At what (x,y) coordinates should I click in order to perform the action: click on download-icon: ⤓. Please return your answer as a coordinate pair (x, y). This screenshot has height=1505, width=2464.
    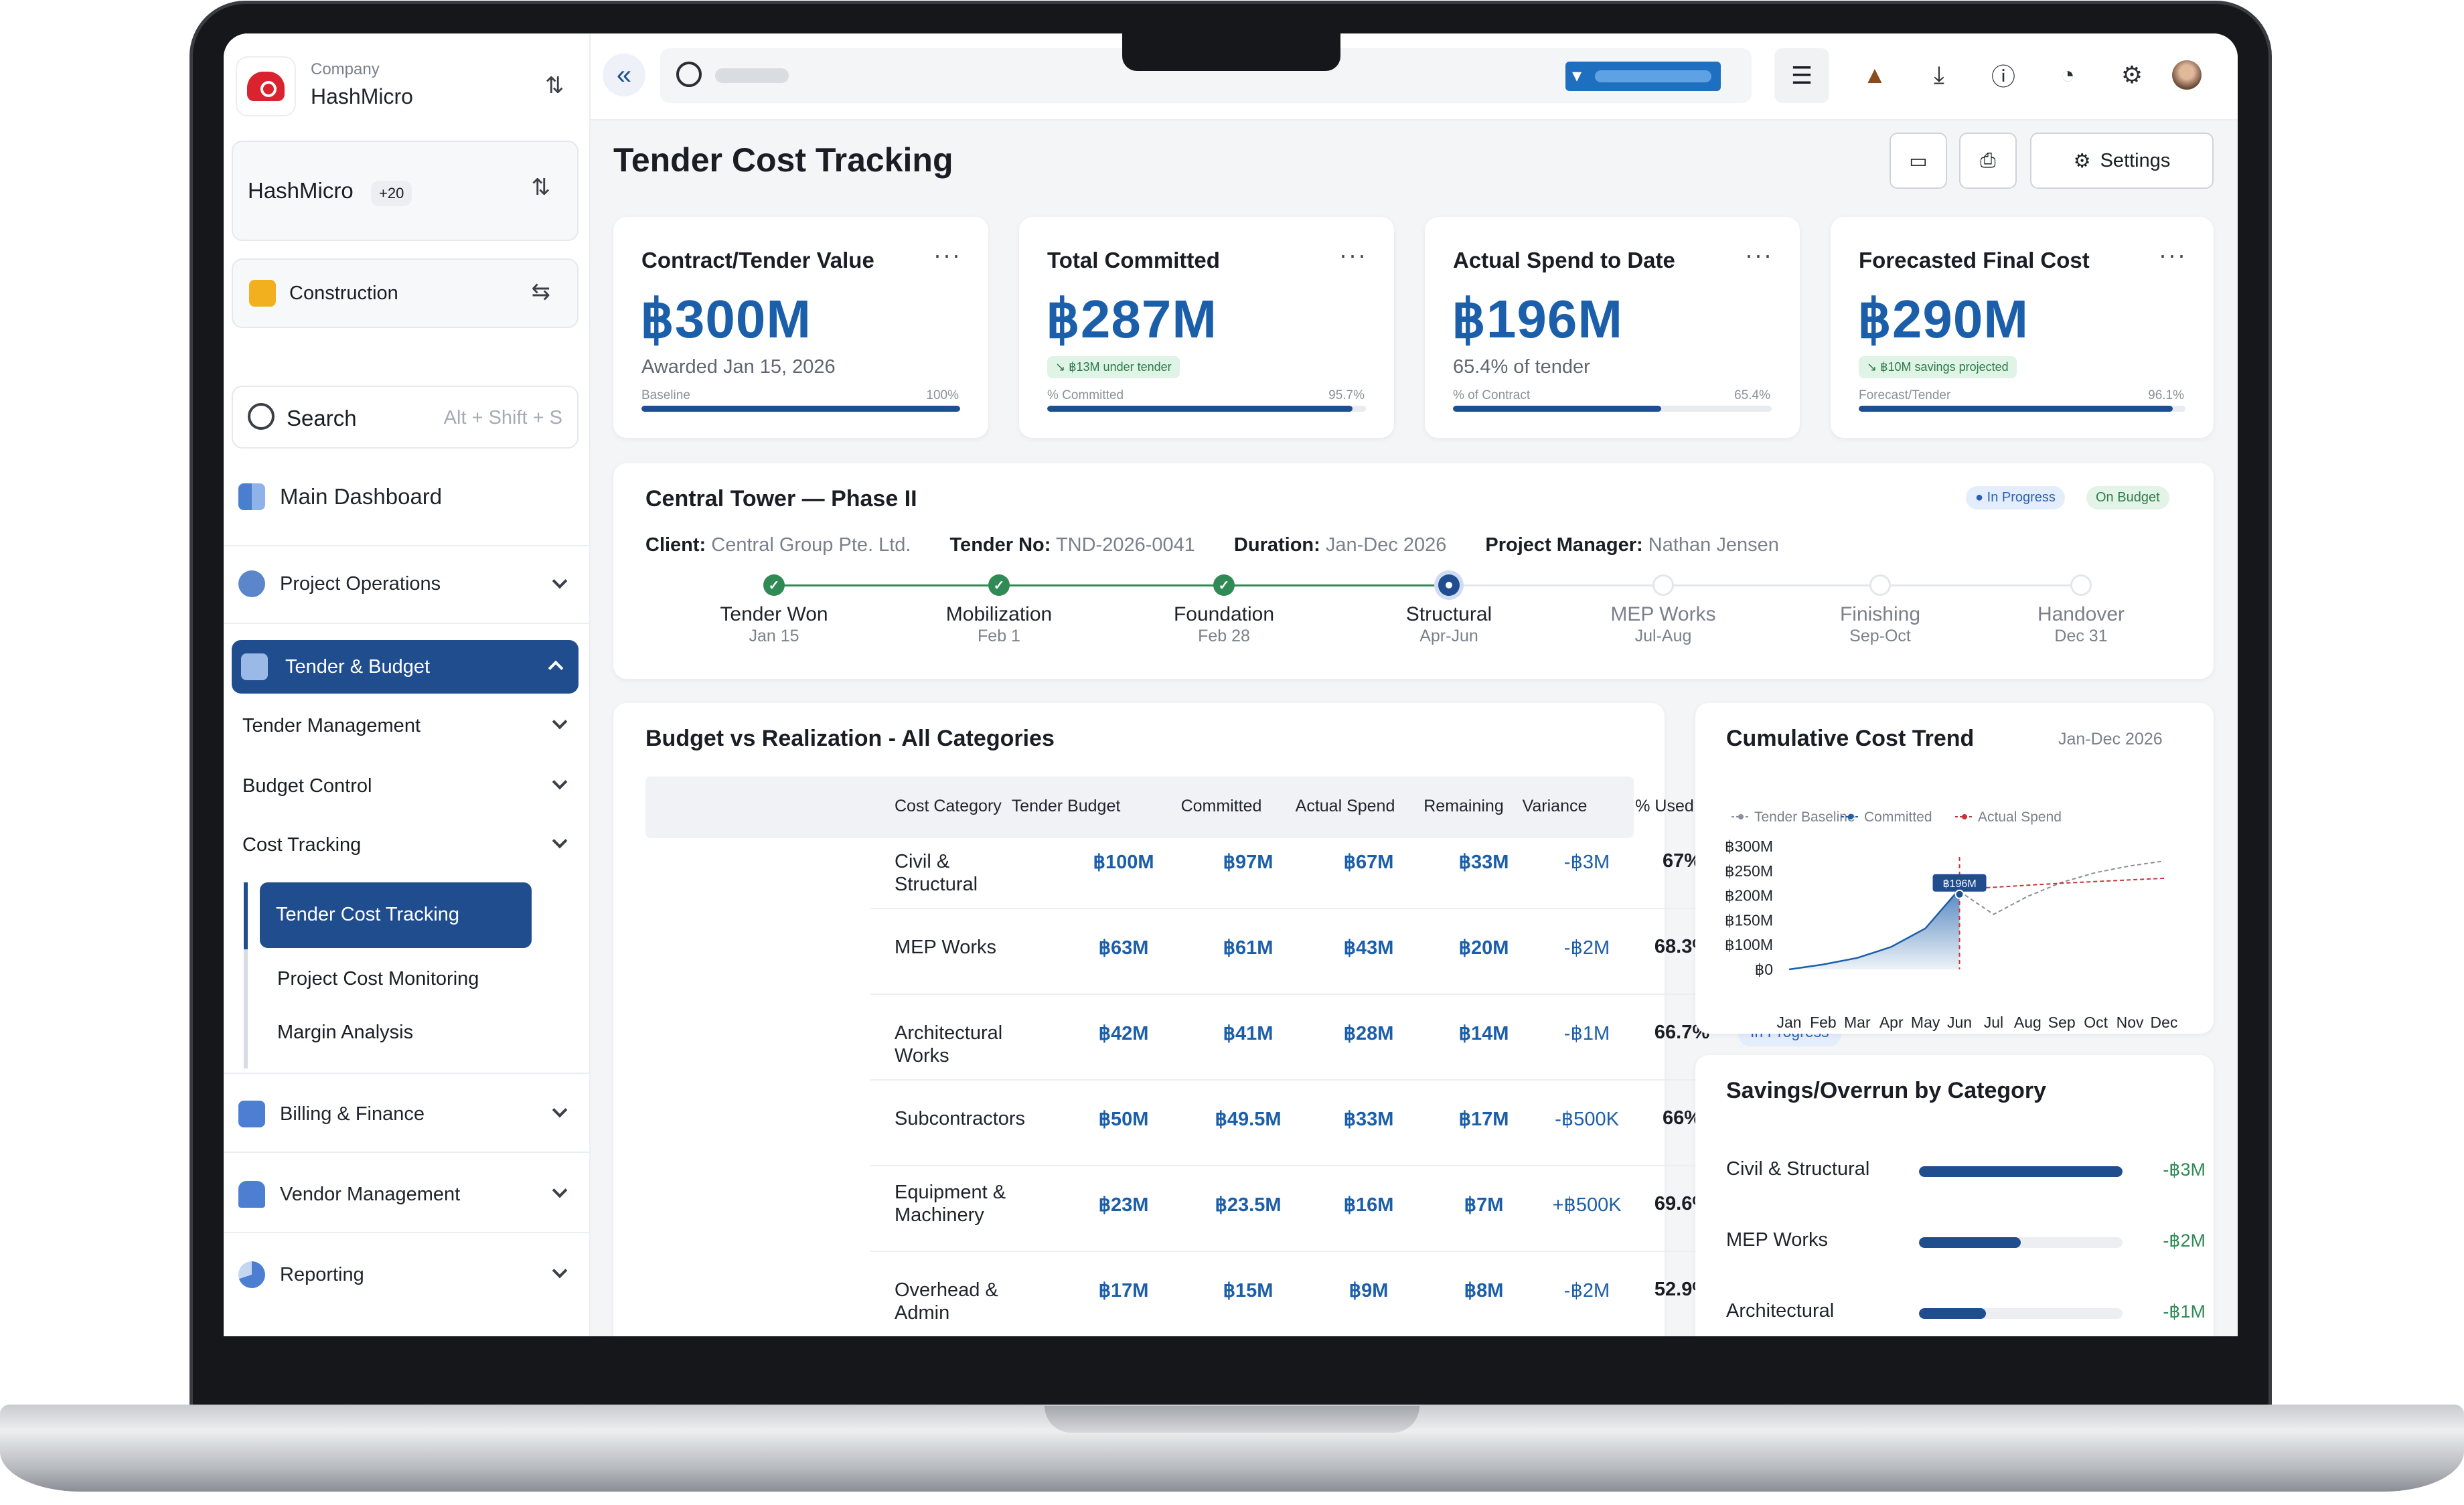
    Looking at the image, I should click on (1939, 74).